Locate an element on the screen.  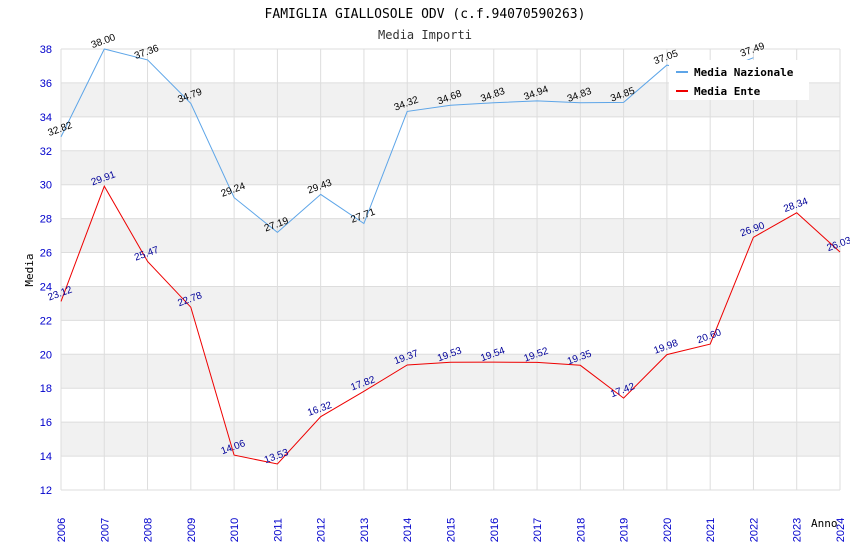
legend-entry: Media Ente is located at coordinates (727, 91).